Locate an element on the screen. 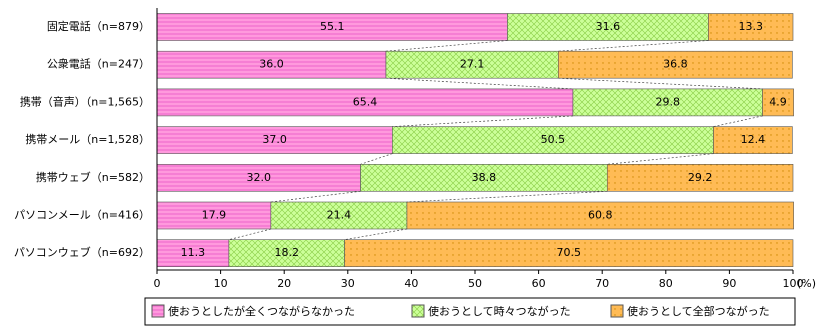 The image size is (831, 330). value-label: 11.3 is located at coordinates (193, 252).